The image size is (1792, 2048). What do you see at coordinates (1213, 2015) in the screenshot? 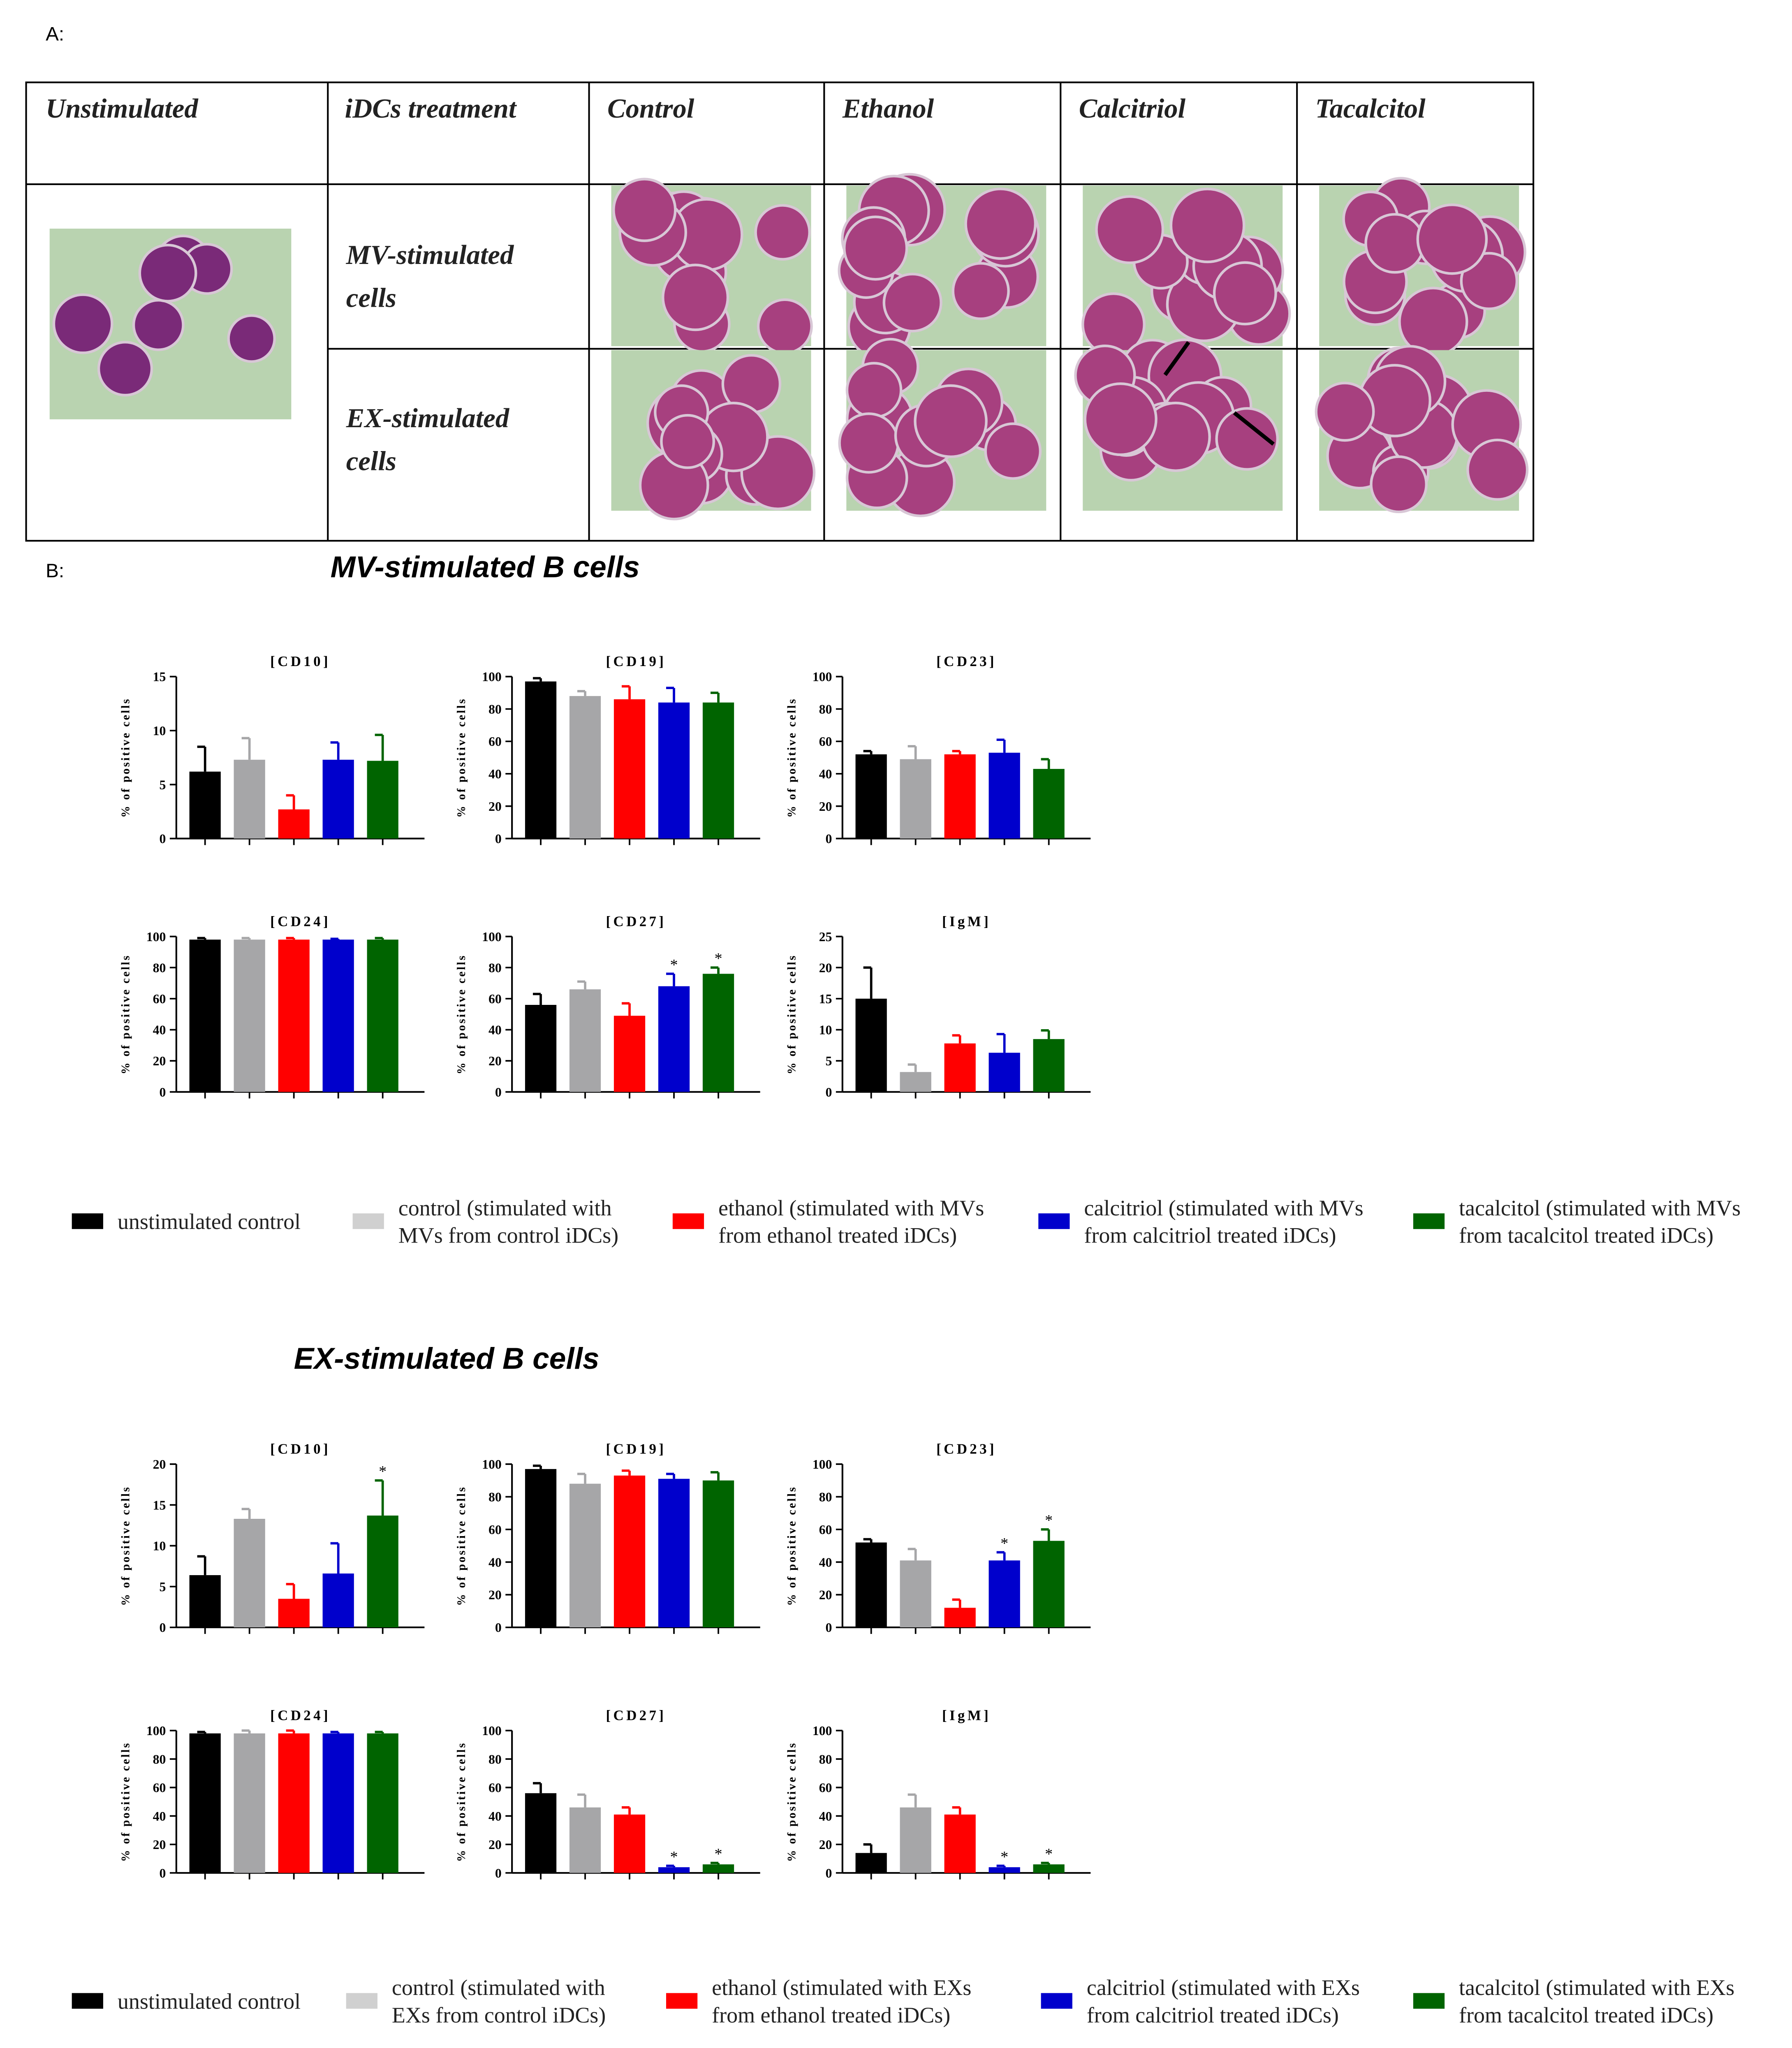
I see `legend-label: from calcitriol treated iDCs)` at bounding box center [1213, 2015].